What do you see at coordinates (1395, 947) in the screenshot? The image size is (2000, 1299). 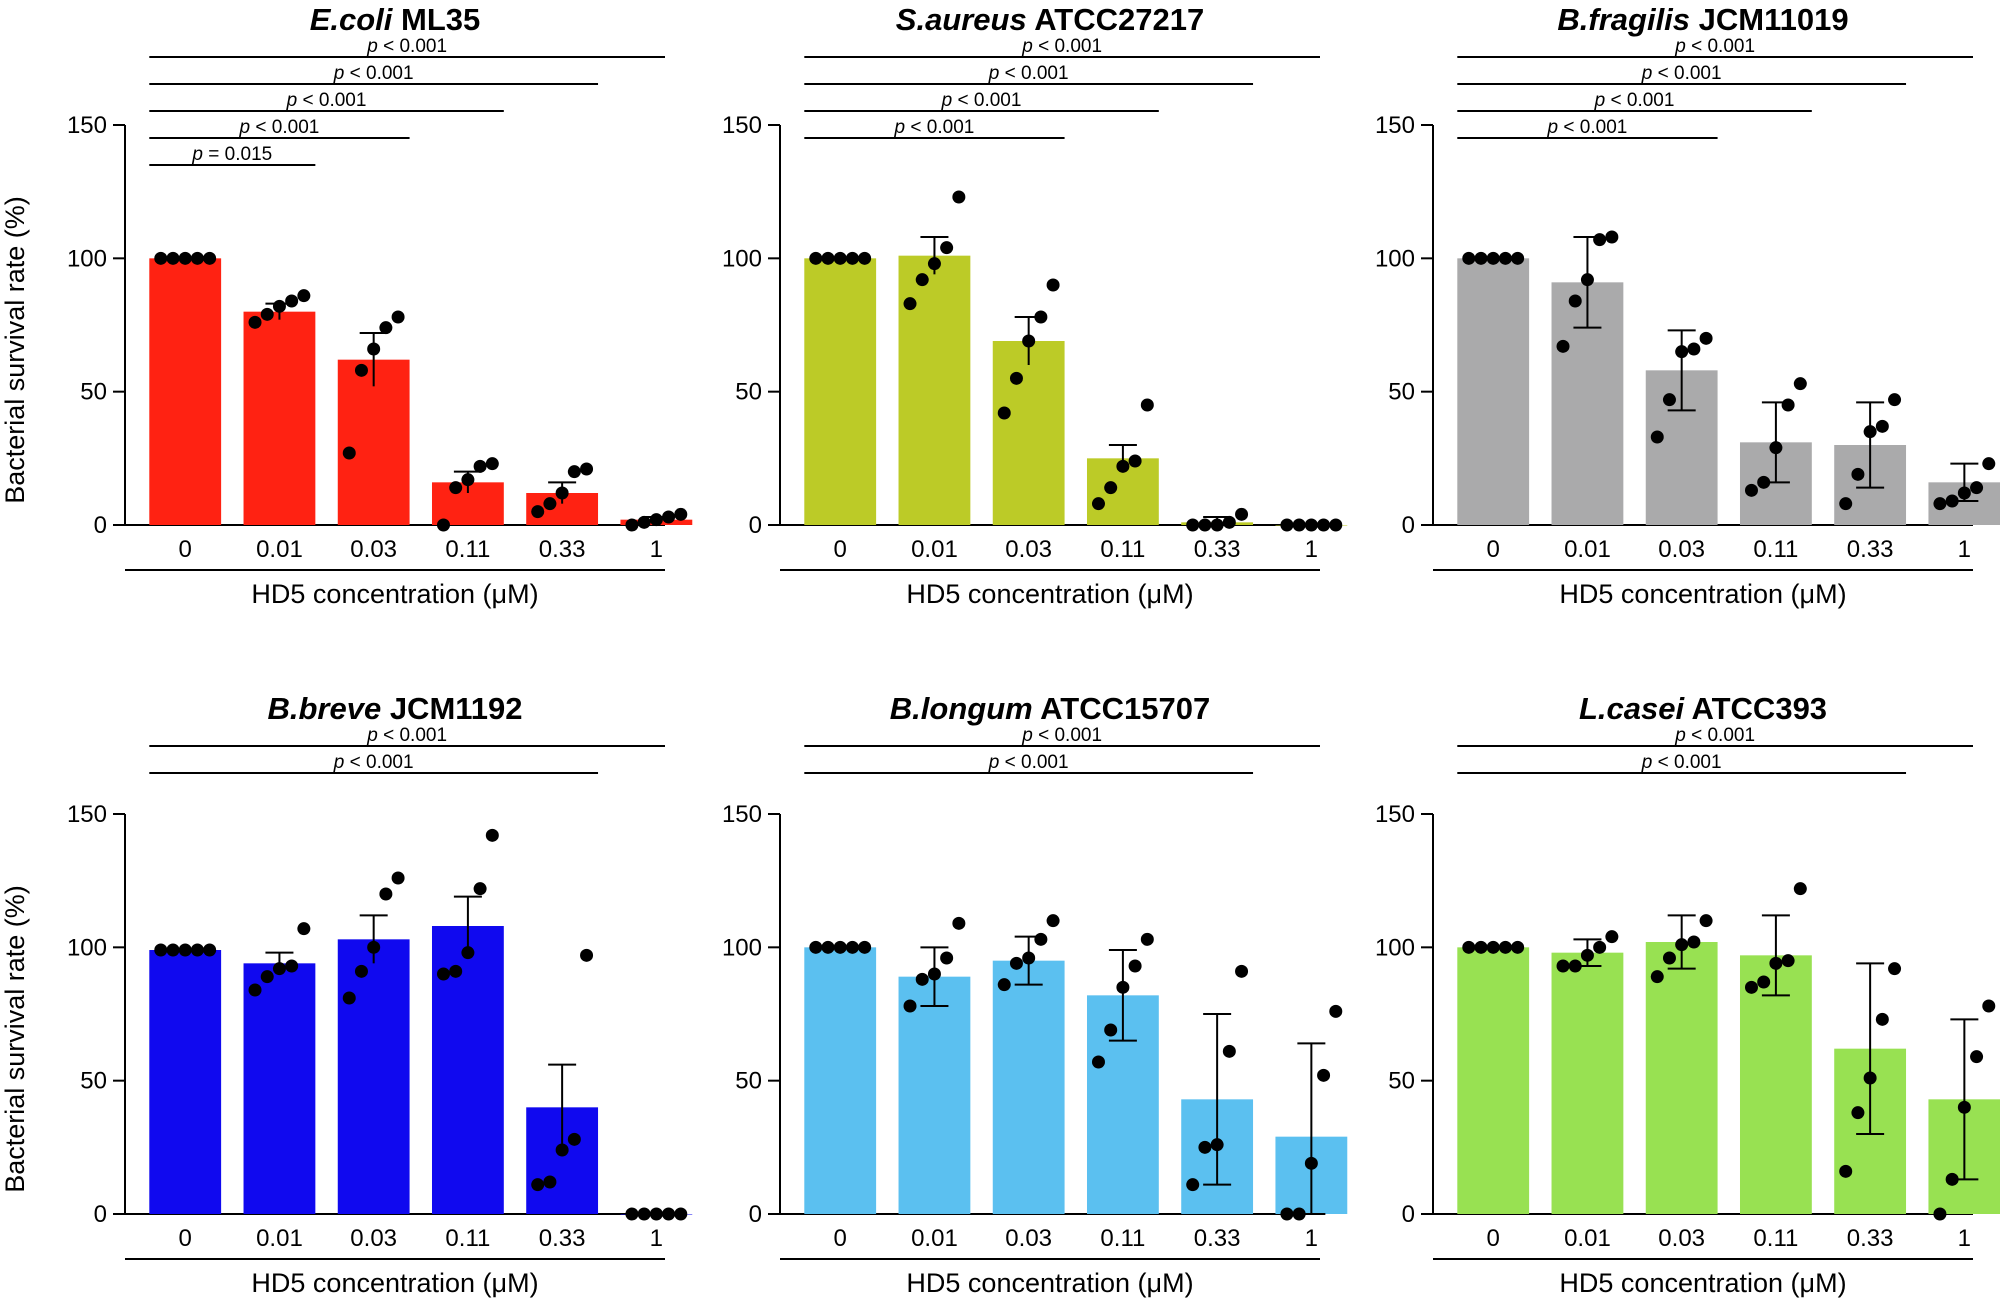 I see `y-tick-label: 100` at bounding box center [1395, 947].